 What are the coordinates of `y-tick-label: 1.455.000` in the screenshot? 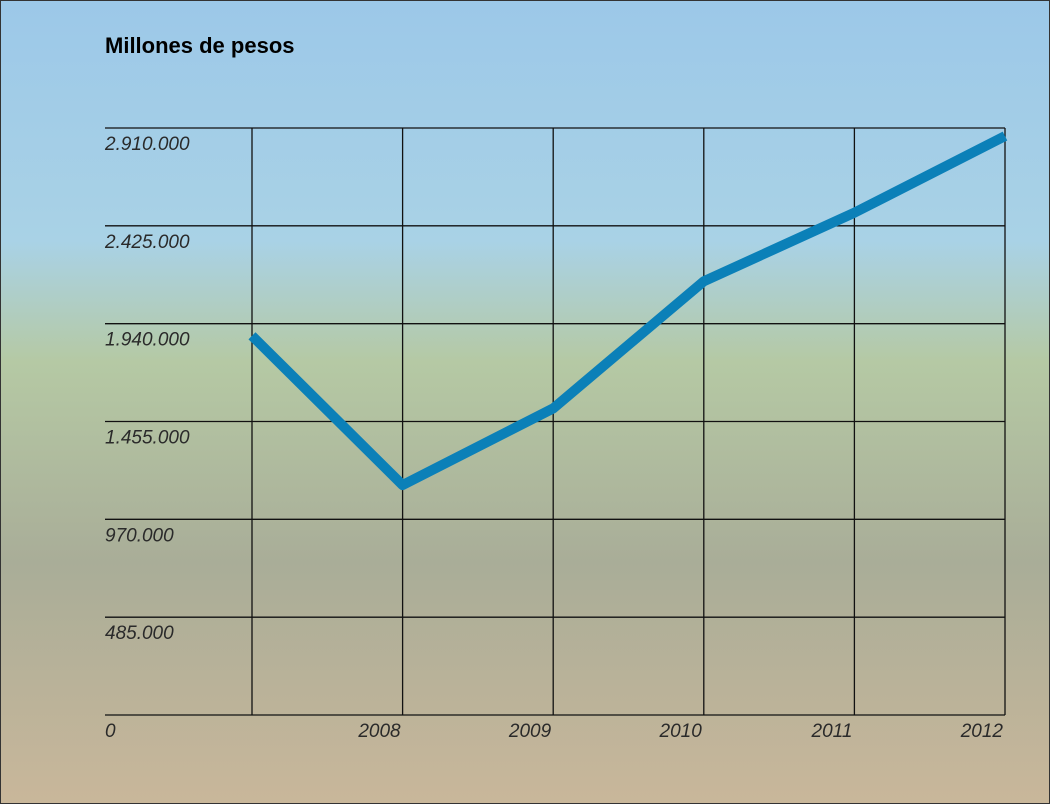 It's located at (147, 438).